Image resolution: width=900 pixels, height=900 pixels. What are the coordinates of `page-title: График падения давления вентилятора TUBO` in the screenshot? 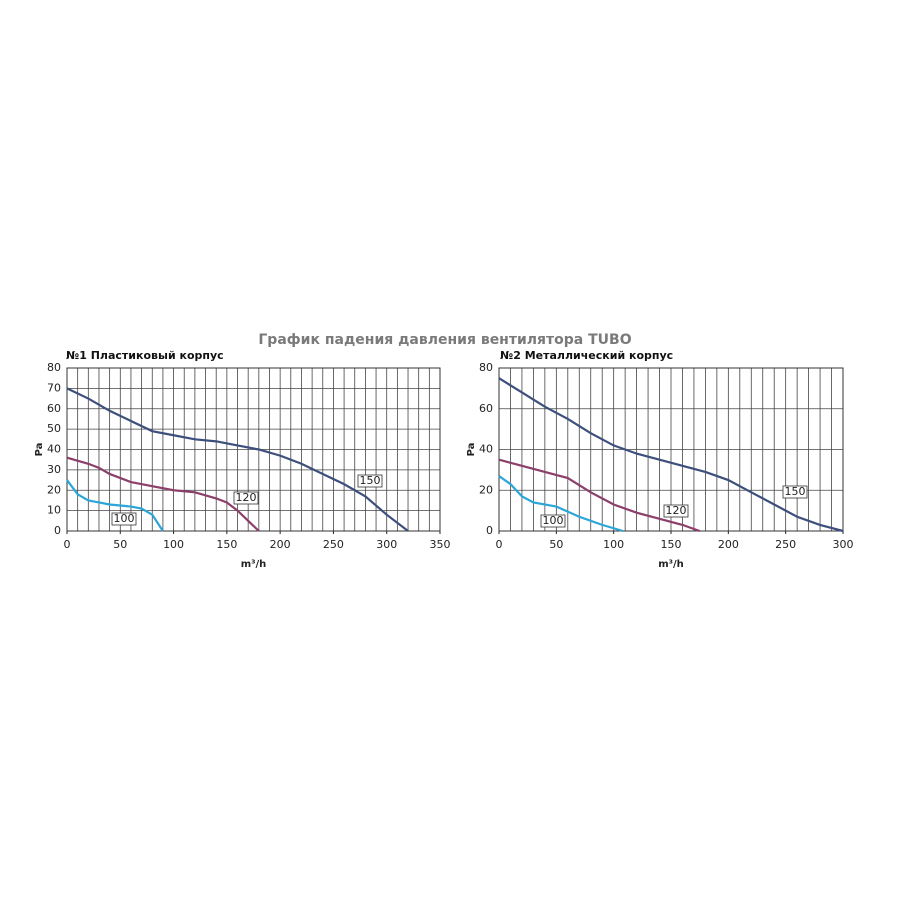 It's located at (444, 340).